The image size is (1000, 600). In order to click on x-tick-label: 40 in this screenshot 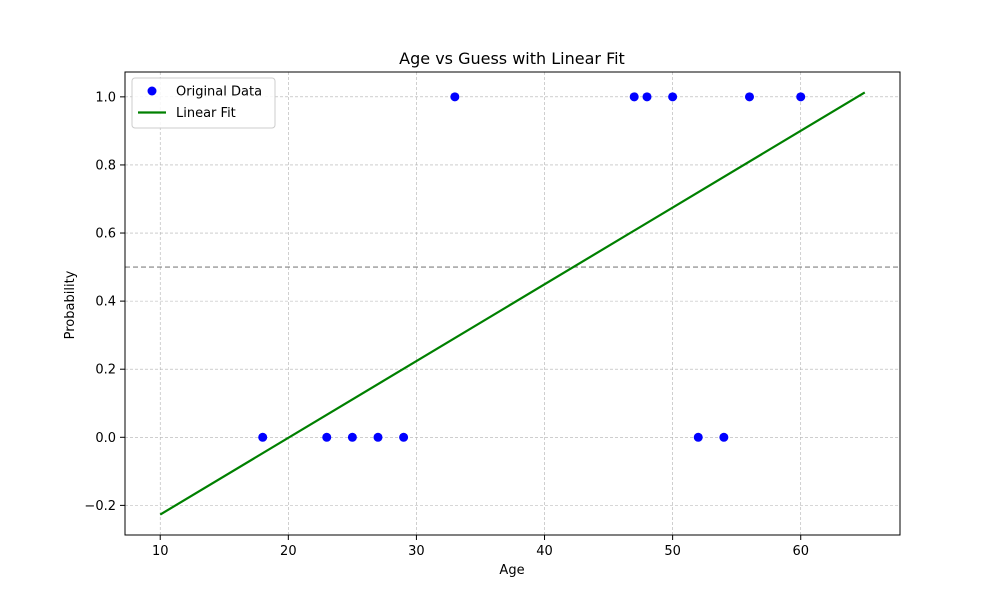, I will do `click(544, 551)`.